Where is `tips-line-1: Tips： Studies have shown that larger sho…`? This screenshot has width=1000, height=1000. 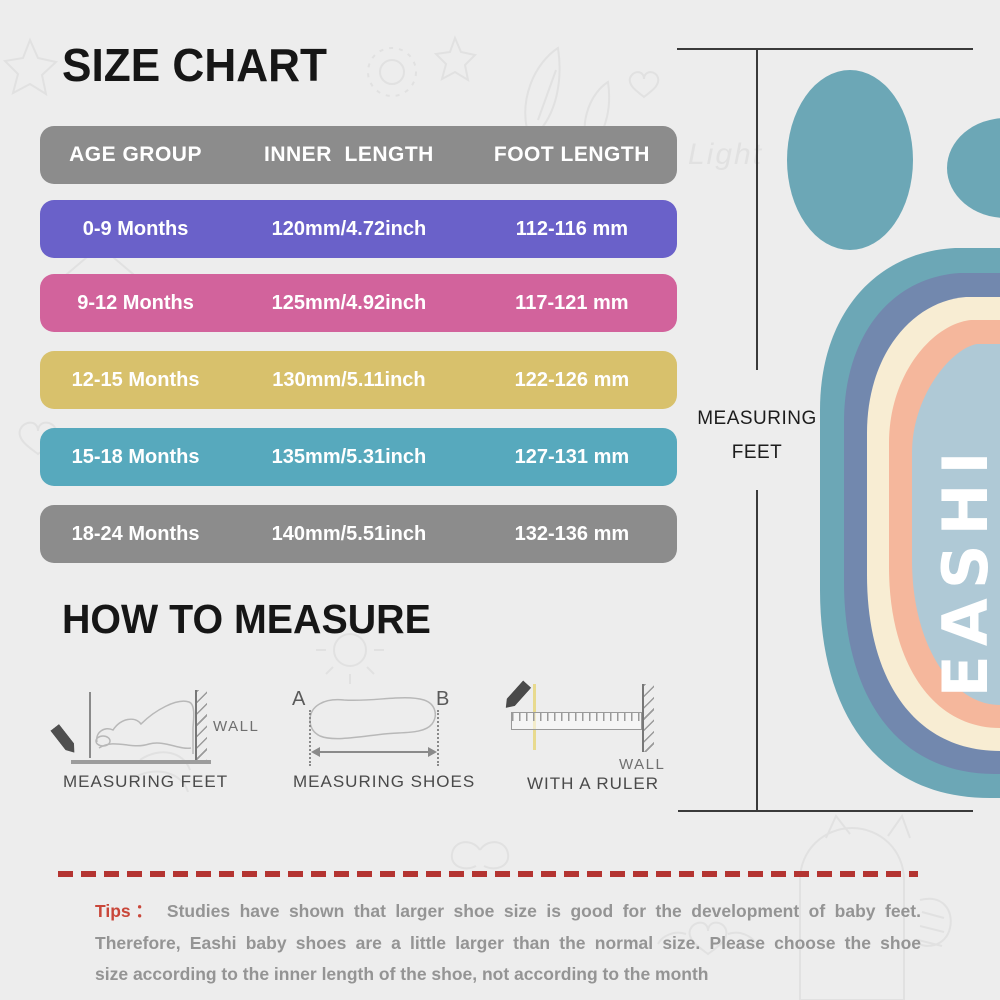
tips-line-1: Tips： Studies have shown that larger sho… is located at coordinates (508, 912).